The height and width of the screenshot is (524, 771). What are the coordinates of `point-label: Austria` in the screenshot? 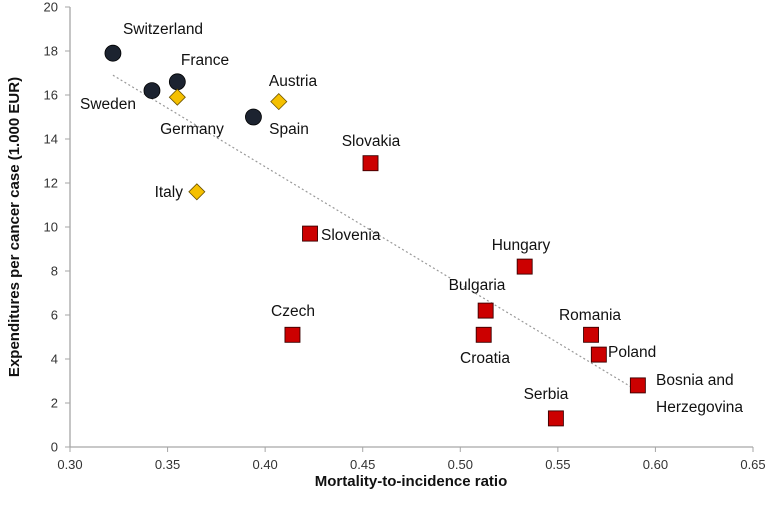 It's located at (293, 81).